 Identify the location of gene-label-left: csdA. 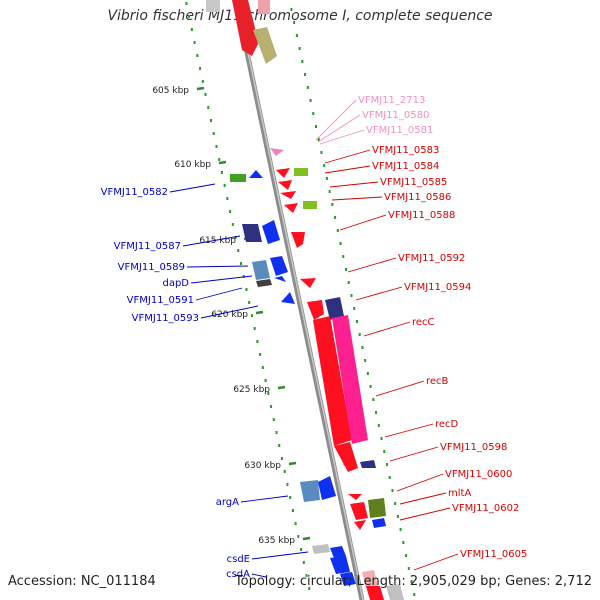
(238, 574).